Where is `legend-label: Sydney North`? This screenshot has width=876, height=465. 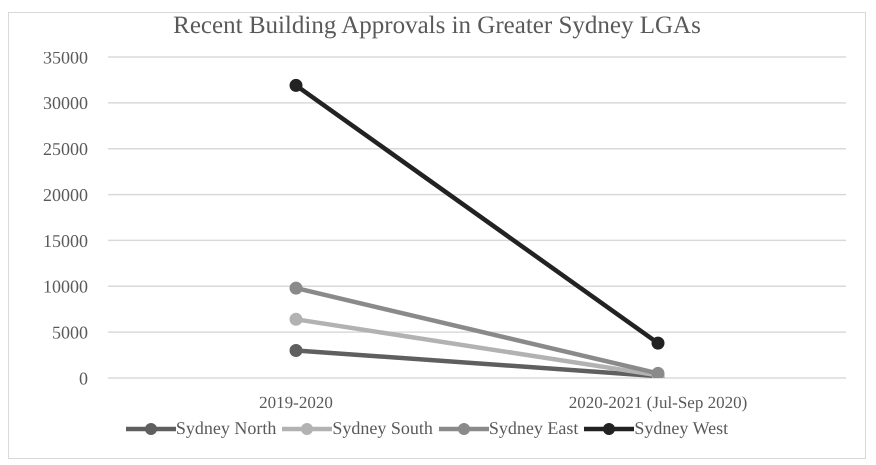
legend-label: Sydney North is located at coordinates (226, 428).